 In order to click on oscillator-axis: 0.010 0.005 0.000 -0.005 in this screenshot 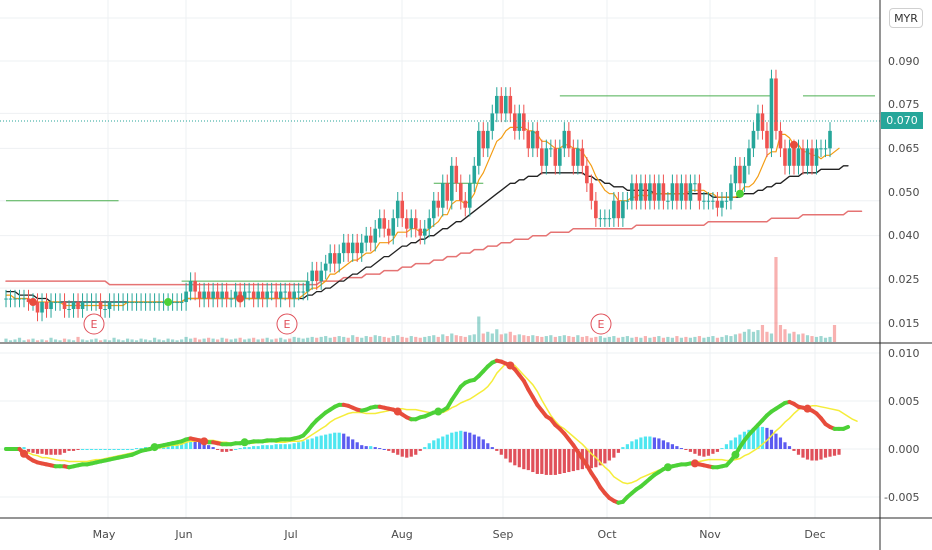, I will do `click(902, 425)`.